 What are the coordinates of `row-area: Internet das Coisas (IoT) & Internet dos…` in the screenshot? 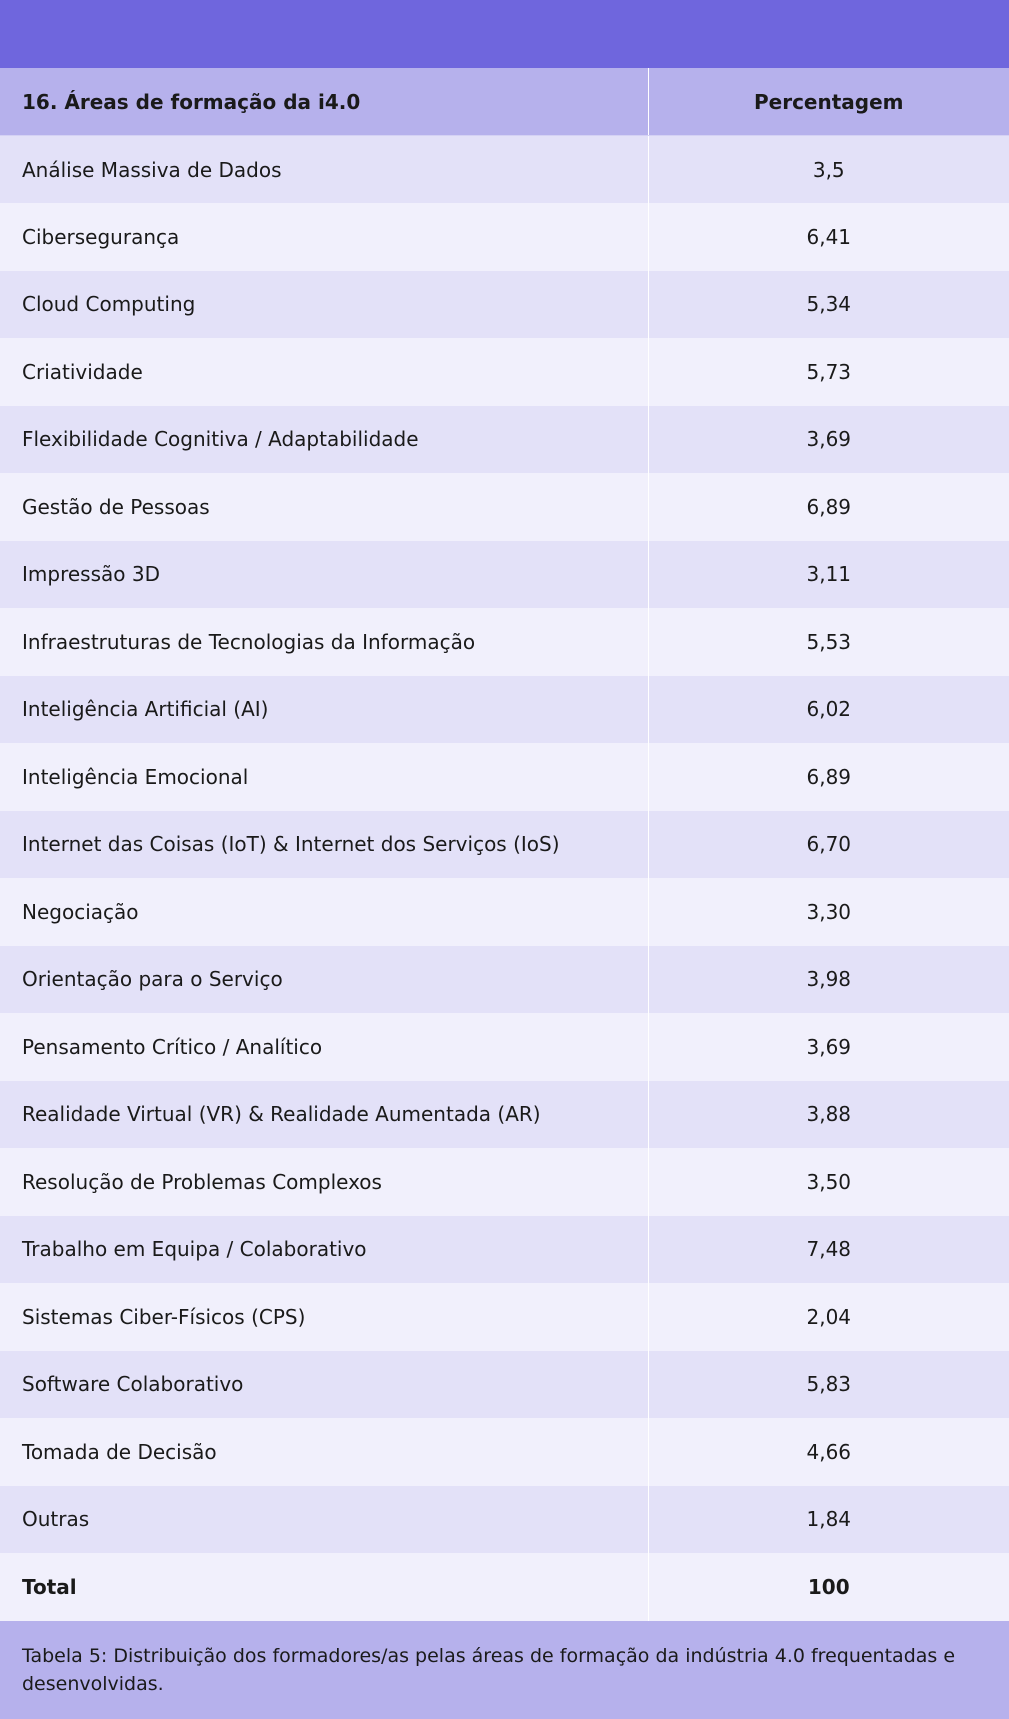 It's located at (324, 844).